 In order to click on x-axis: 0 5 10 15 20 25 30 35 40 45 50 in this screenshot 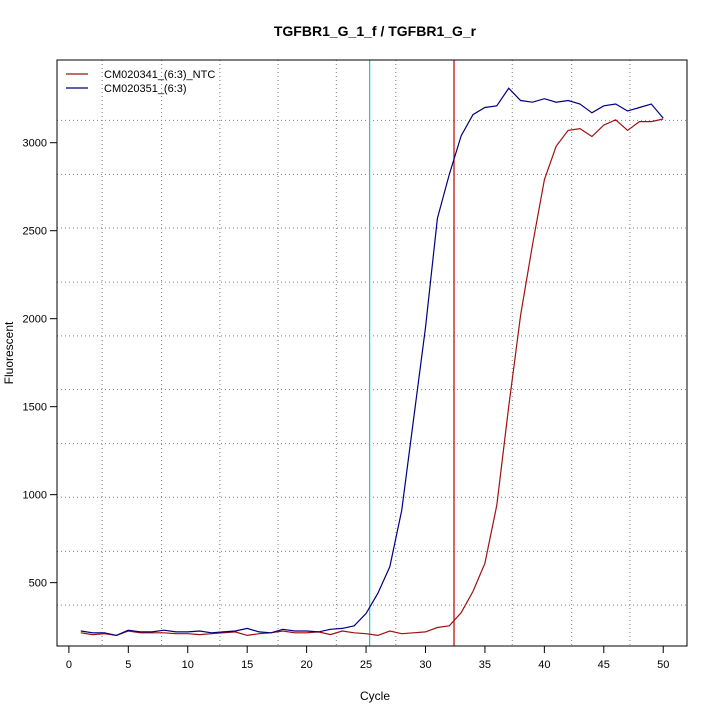, I will do `click(367, 658)`.